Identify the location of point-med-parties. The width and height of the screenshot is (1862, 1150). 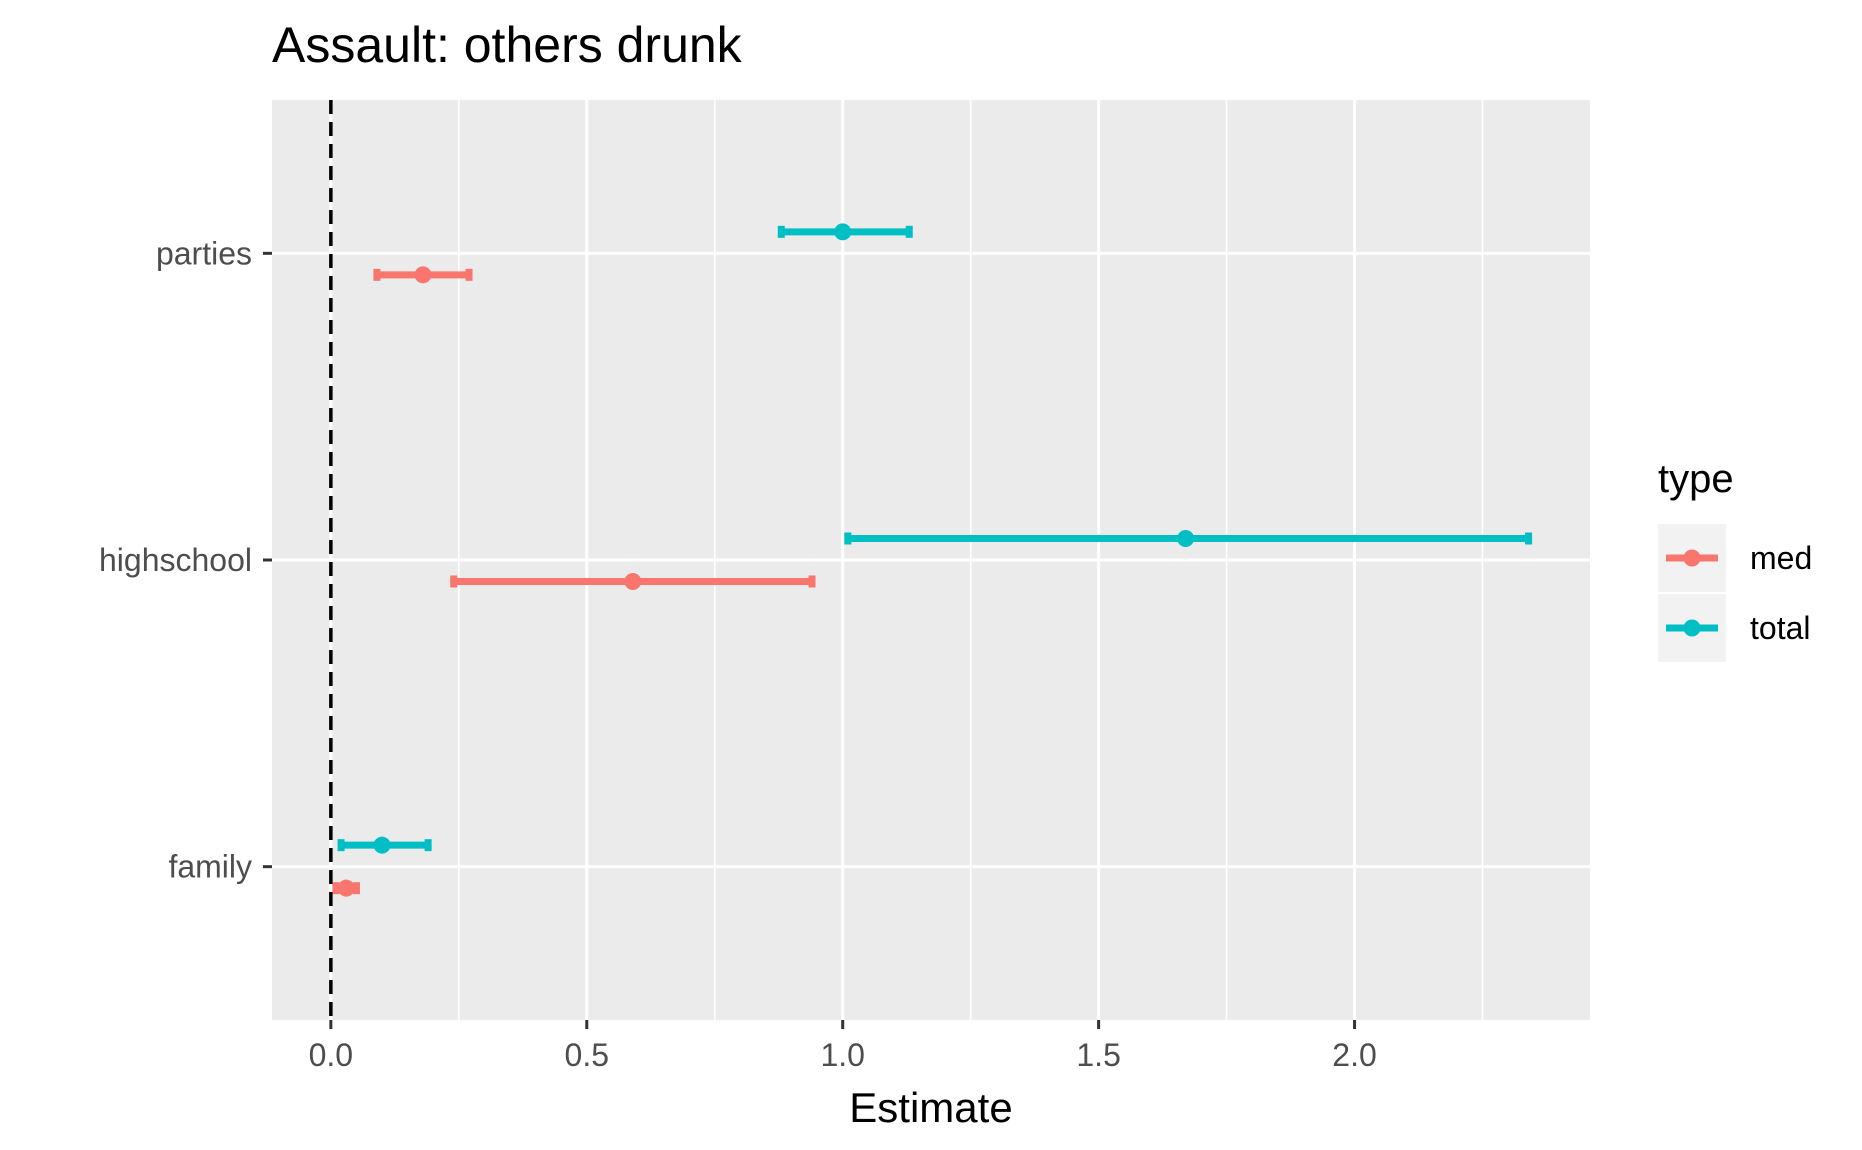
(423, 275).